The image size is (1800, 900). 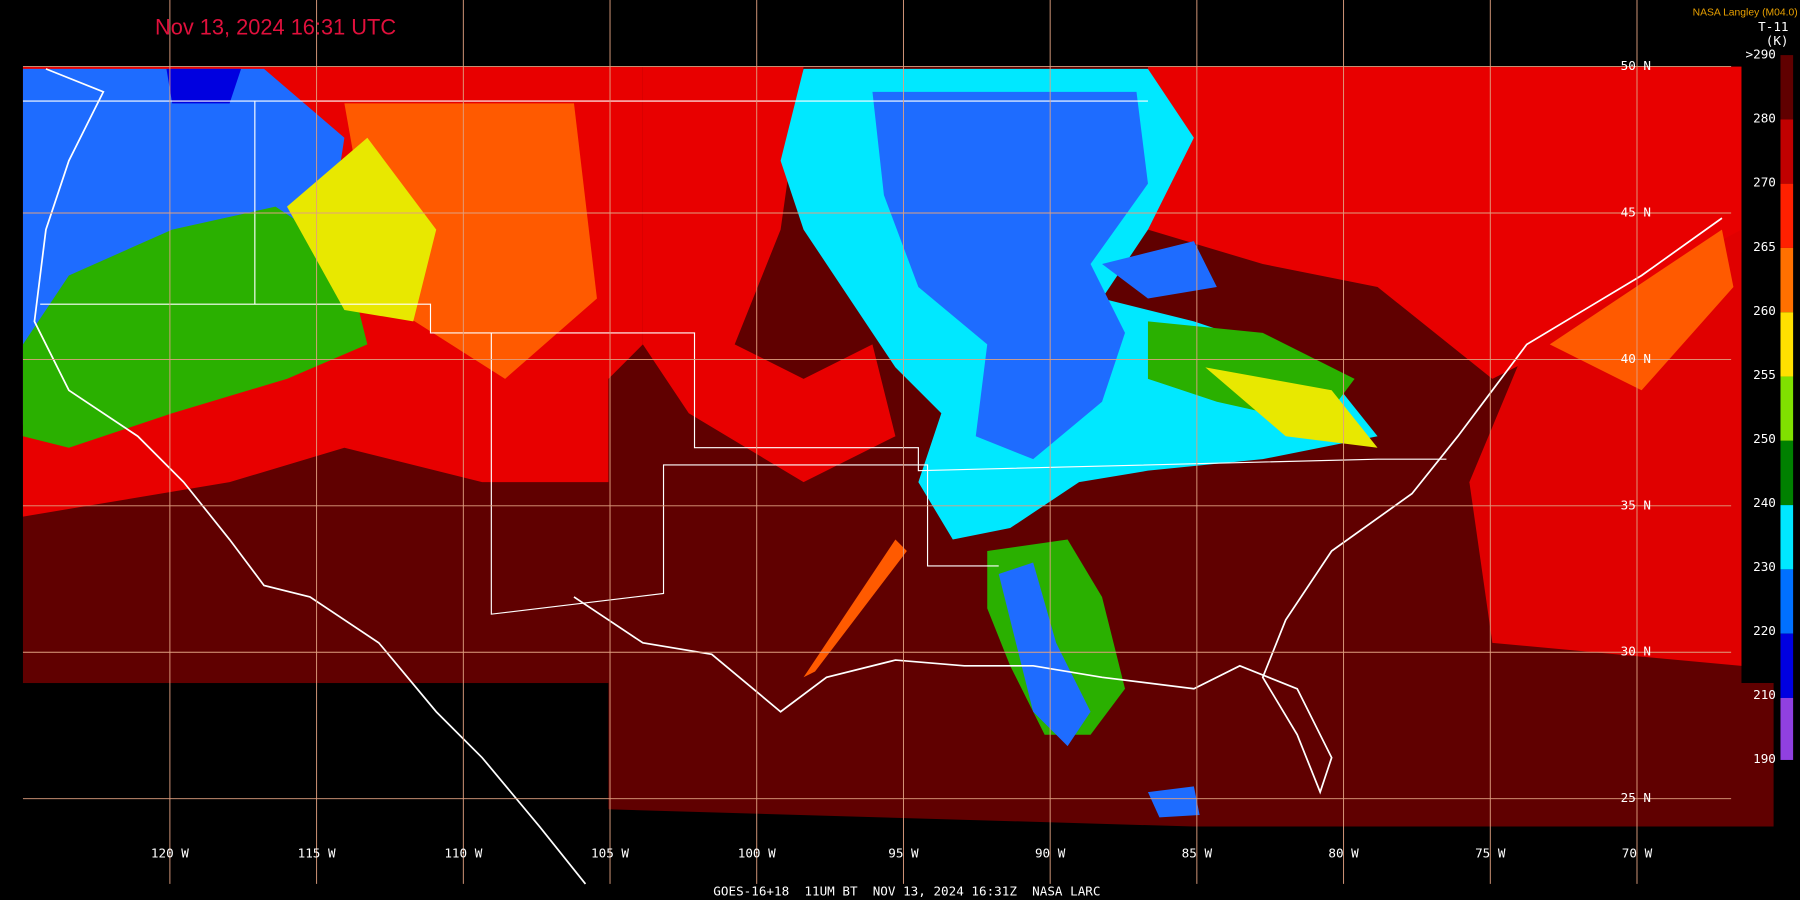 I want to click on longitude-label: 70 W, so click(x=1637, y=853).